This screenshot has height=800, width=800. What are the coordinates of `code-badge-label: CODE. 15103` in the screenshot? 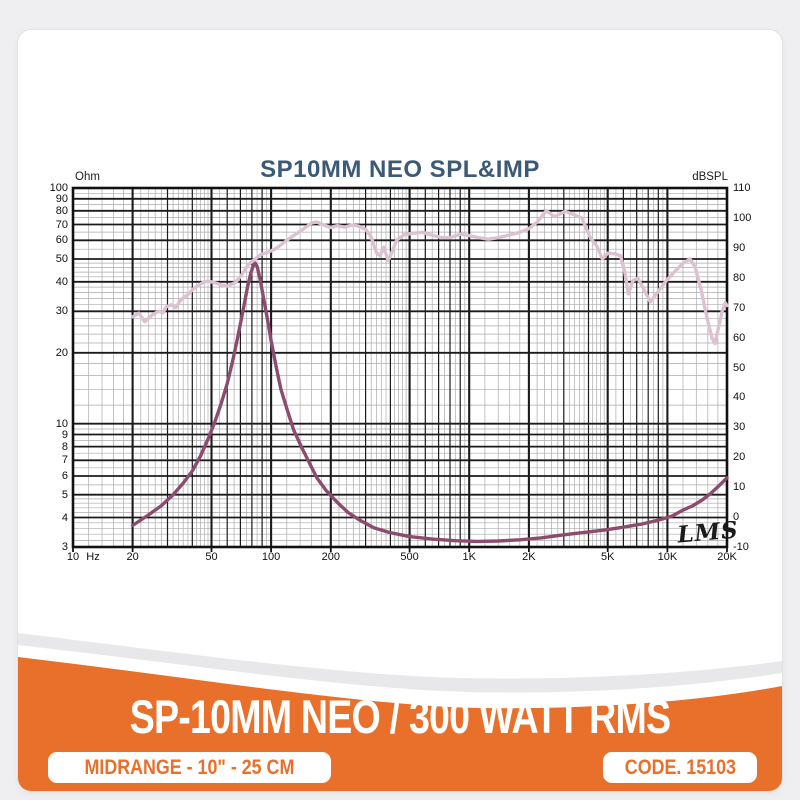 It's located at (680, 767).